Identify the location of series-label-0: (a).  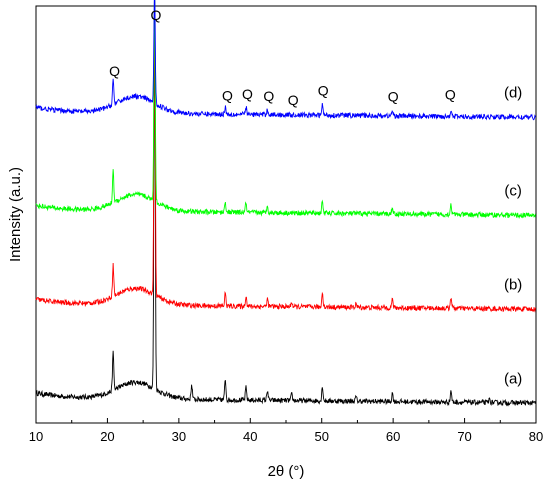
(513, 378).